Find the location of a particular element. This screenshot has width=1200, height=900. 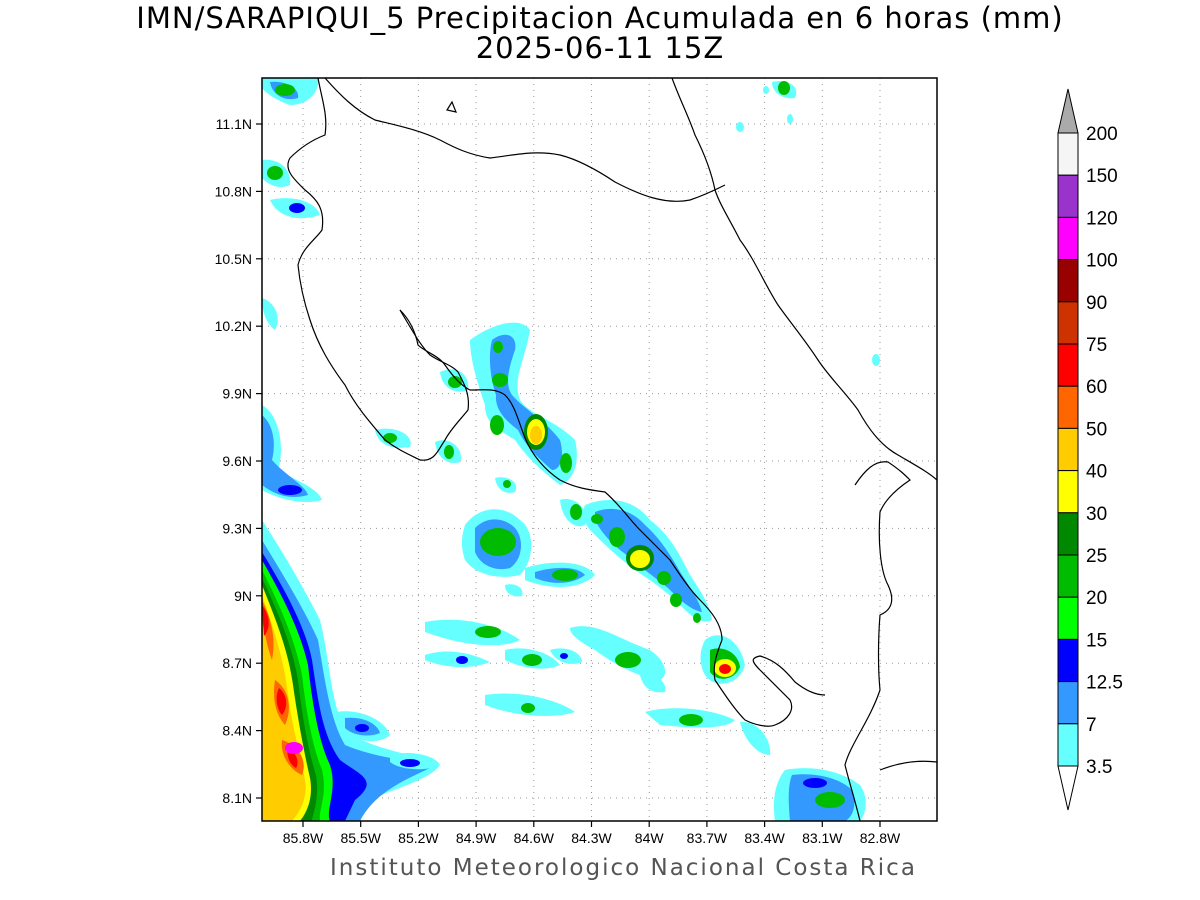

lon-tick-label: 82.8W is located at coordinates (880, 838).